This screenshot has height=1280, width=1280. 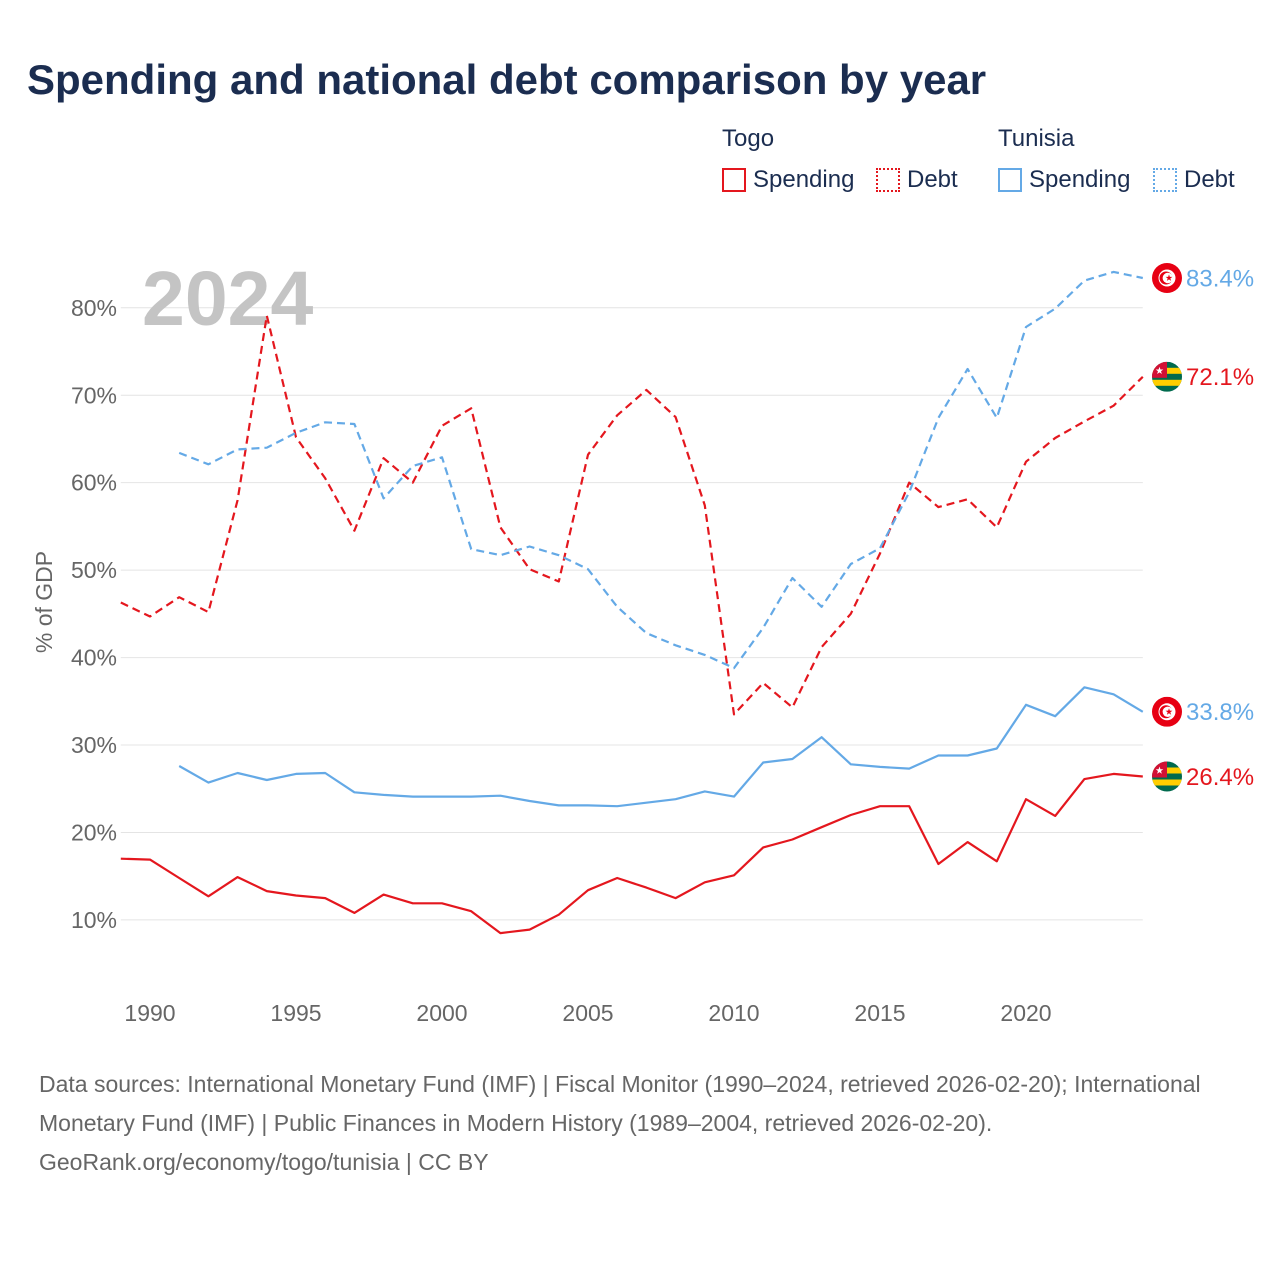 What do you see at coordinates (149, 1013) in the screenshot?
I see `x-tick-label: 1990` at bounding box center [149, 1013].